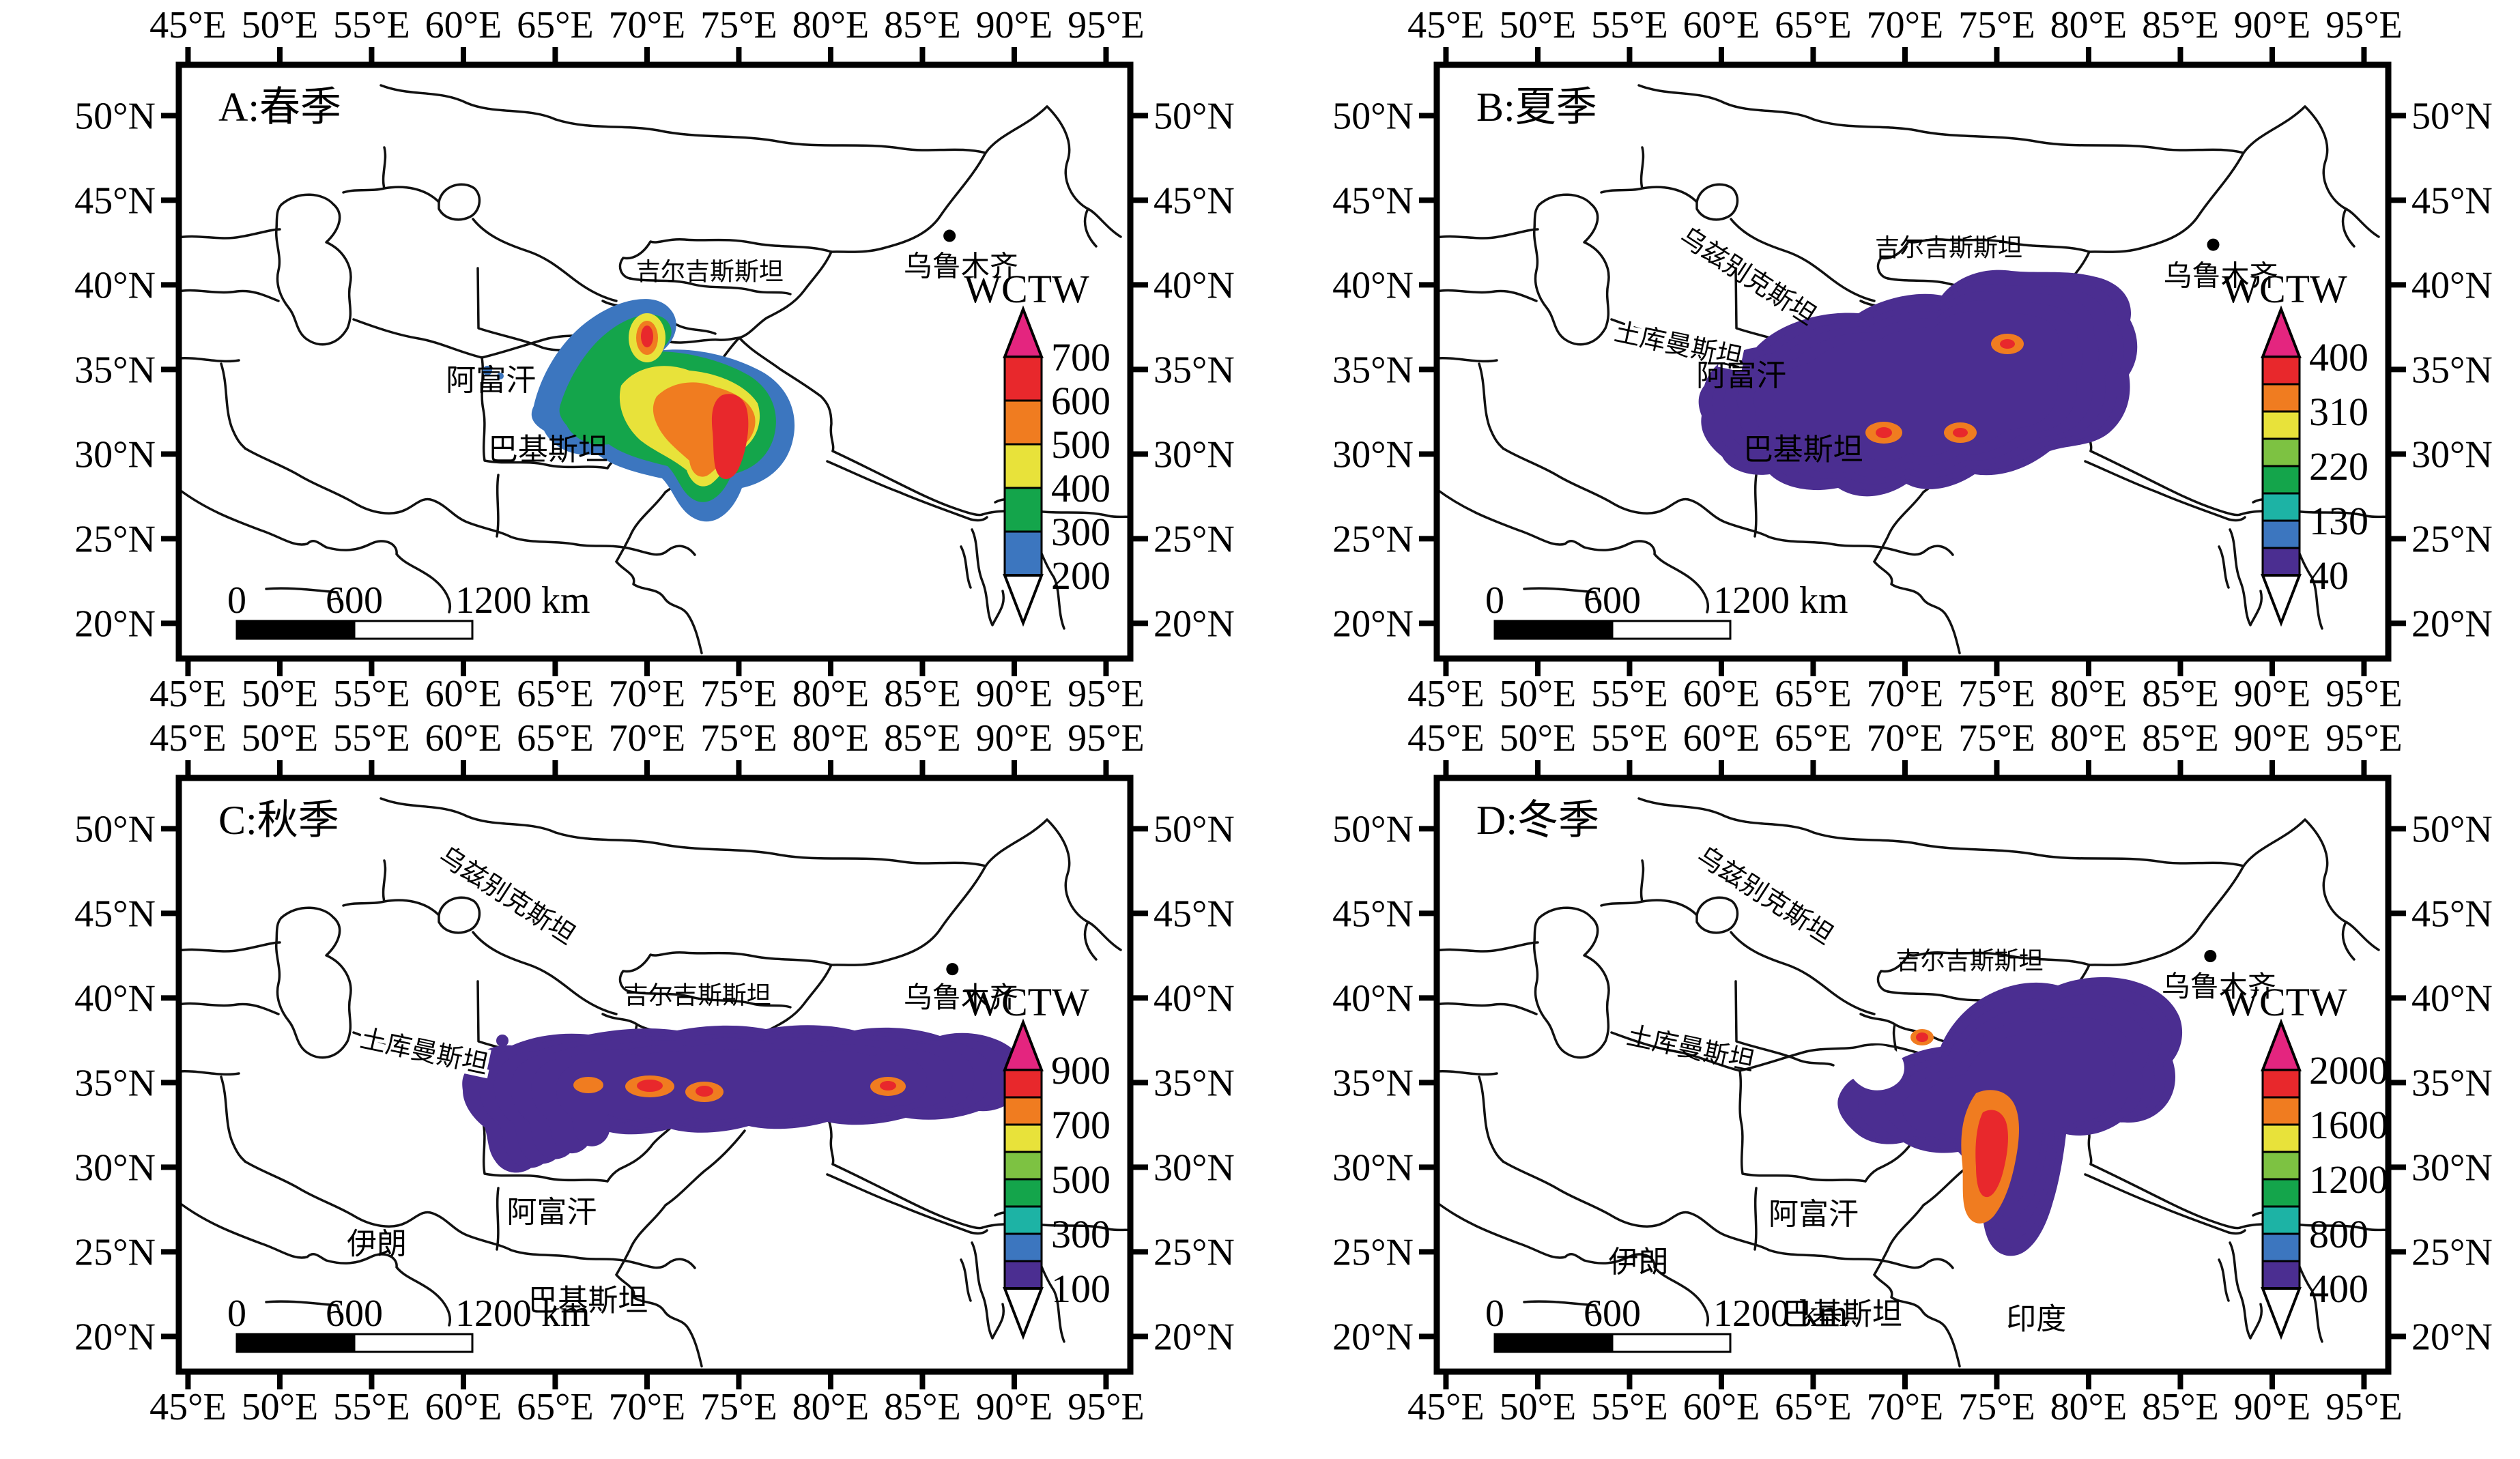  What do you see at coordinates (1905, 738) in the screenshot?
I see `lon-label-top: 70°E` at bounding box center [1905, 738].